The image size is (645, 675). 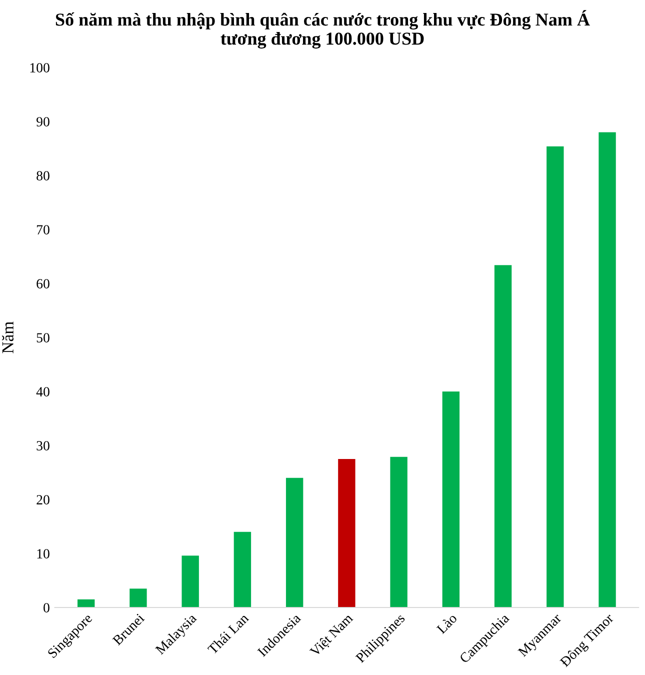 What do you see at coordinates (43, 121) in the screenshot?
I see `y-tick-label: 90` at bounding box center [43, 121].